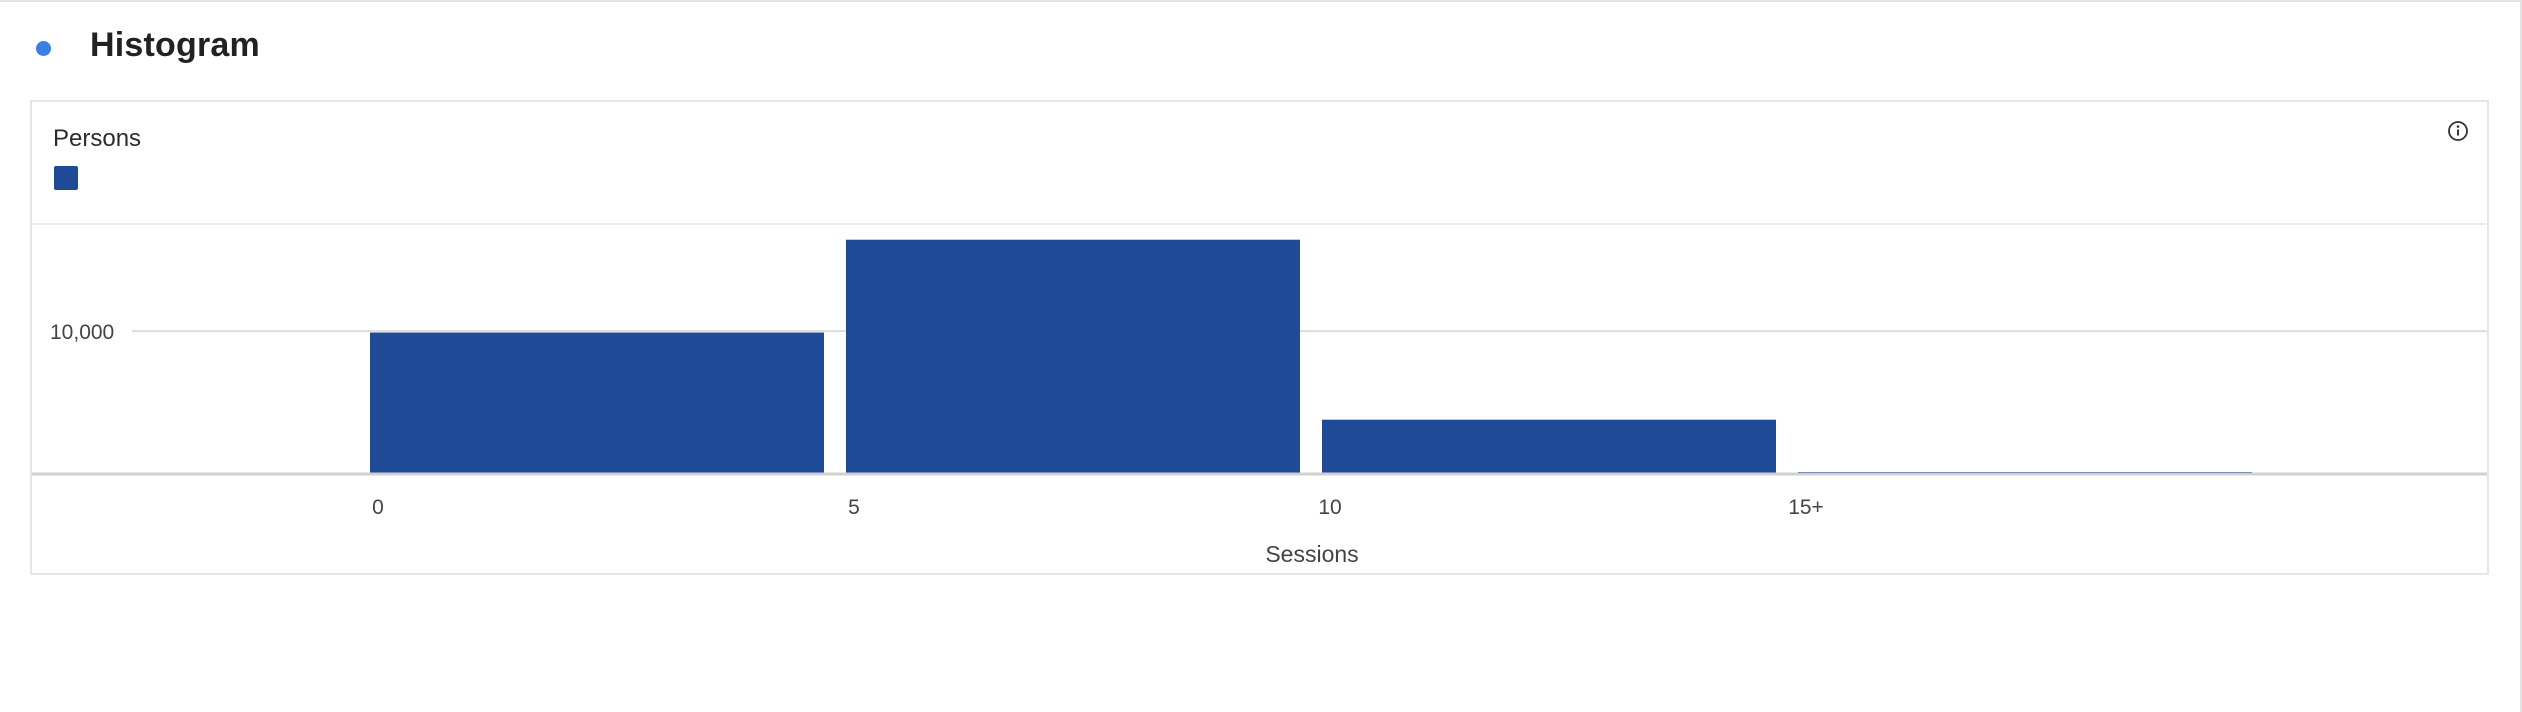  What do you see at coordinates (1806, 507) in the screenshot?
I see `x-tick-label: 15+` at bounding box center [1806, 507].